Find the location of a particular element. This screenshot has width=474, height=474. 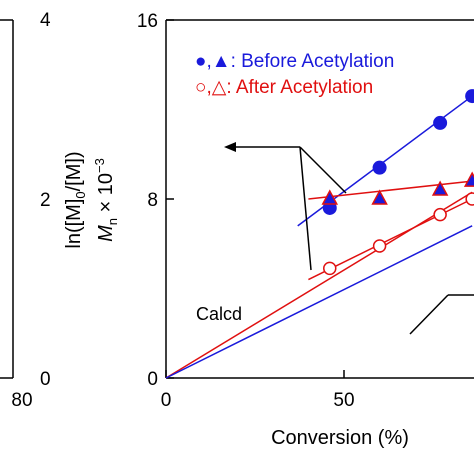

secondary-y-axis: 4 2 0 ln([M]0/[M]) is located at coordinates (64, 200).